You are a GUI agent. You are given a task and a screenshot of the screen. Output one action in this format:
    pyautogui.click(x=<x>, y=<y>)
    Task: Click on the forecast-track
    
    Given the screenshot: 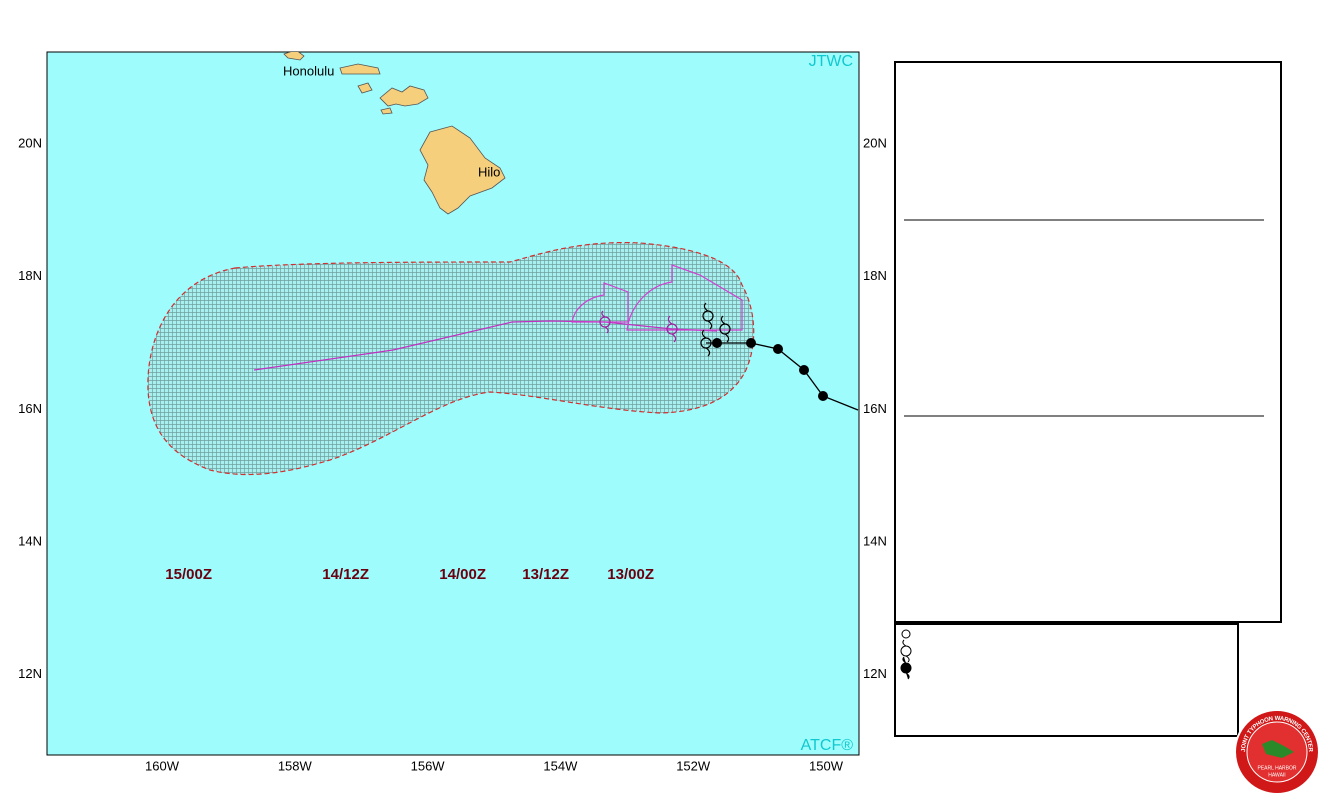 What is the action you would take?
    pyautogui.click(x=485, y=345)
    